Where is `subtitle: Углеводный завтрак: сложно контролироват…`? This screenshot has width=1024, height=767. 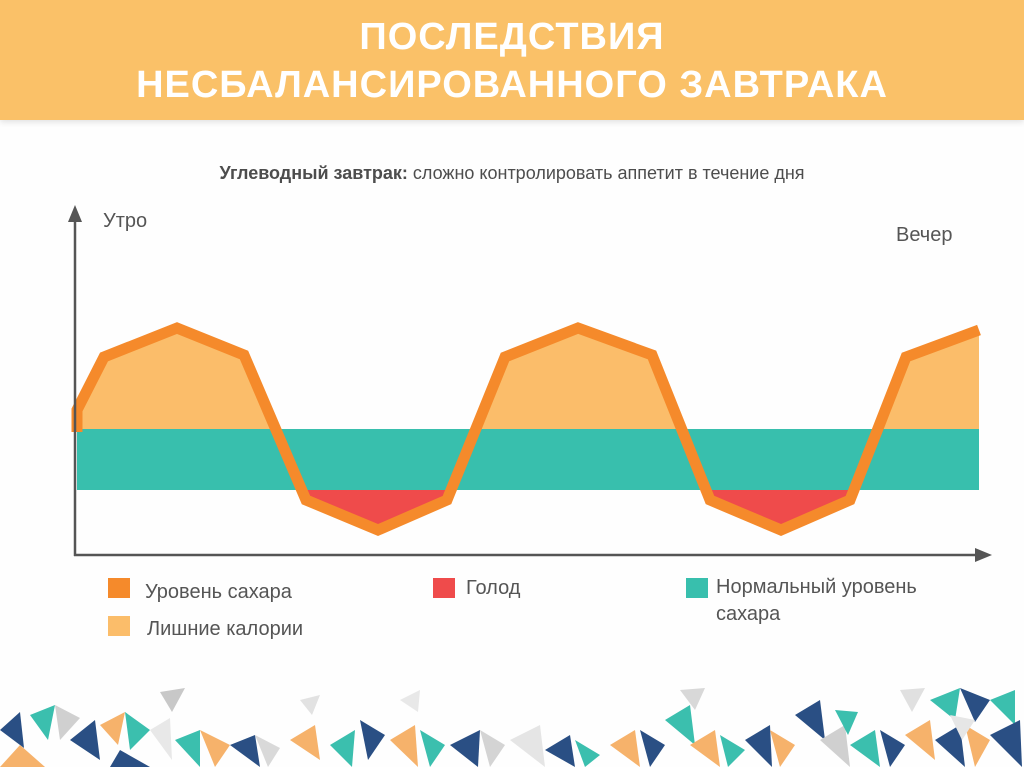
subtitle: Углеводный завтрак: сложно контролироват… is located at coordinates (512, 173).